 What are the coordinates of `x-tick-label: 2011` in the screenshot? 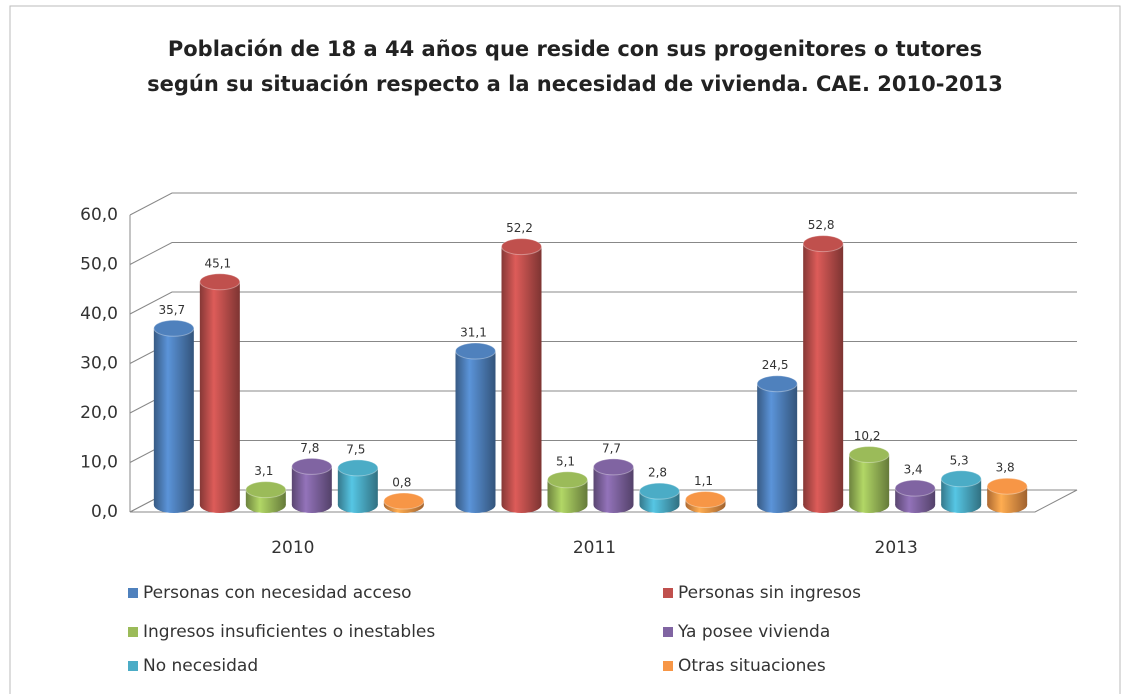 It's located at (594, 548).